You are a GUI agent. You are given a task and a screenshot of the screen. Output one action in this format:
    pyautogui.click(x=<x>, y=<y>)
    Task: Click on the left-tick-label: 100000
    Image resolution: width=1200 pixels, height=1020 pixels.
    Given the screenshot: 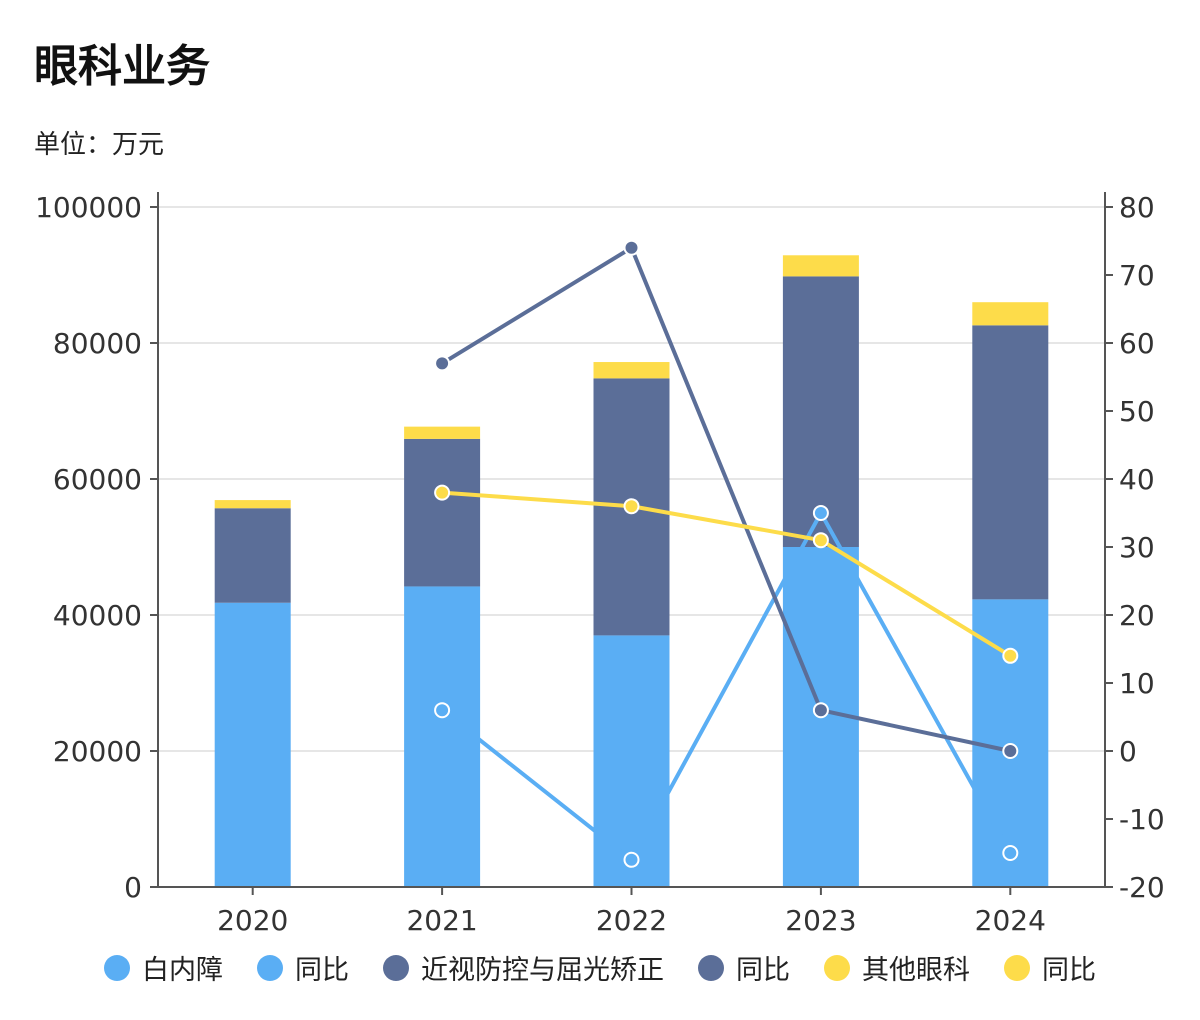 What is the action you would take?
    pyautogui.click(x=88, y=207)
    